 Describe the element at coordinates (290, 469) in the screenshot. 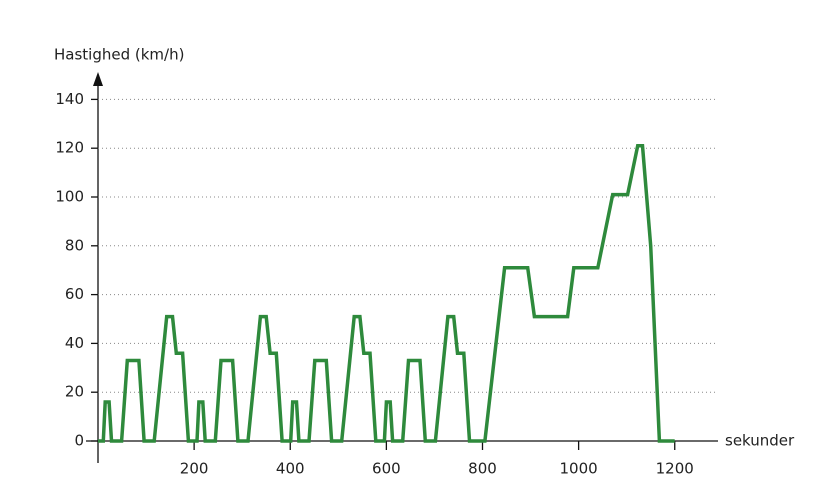

I see `x-tick-label: 400` at that location.